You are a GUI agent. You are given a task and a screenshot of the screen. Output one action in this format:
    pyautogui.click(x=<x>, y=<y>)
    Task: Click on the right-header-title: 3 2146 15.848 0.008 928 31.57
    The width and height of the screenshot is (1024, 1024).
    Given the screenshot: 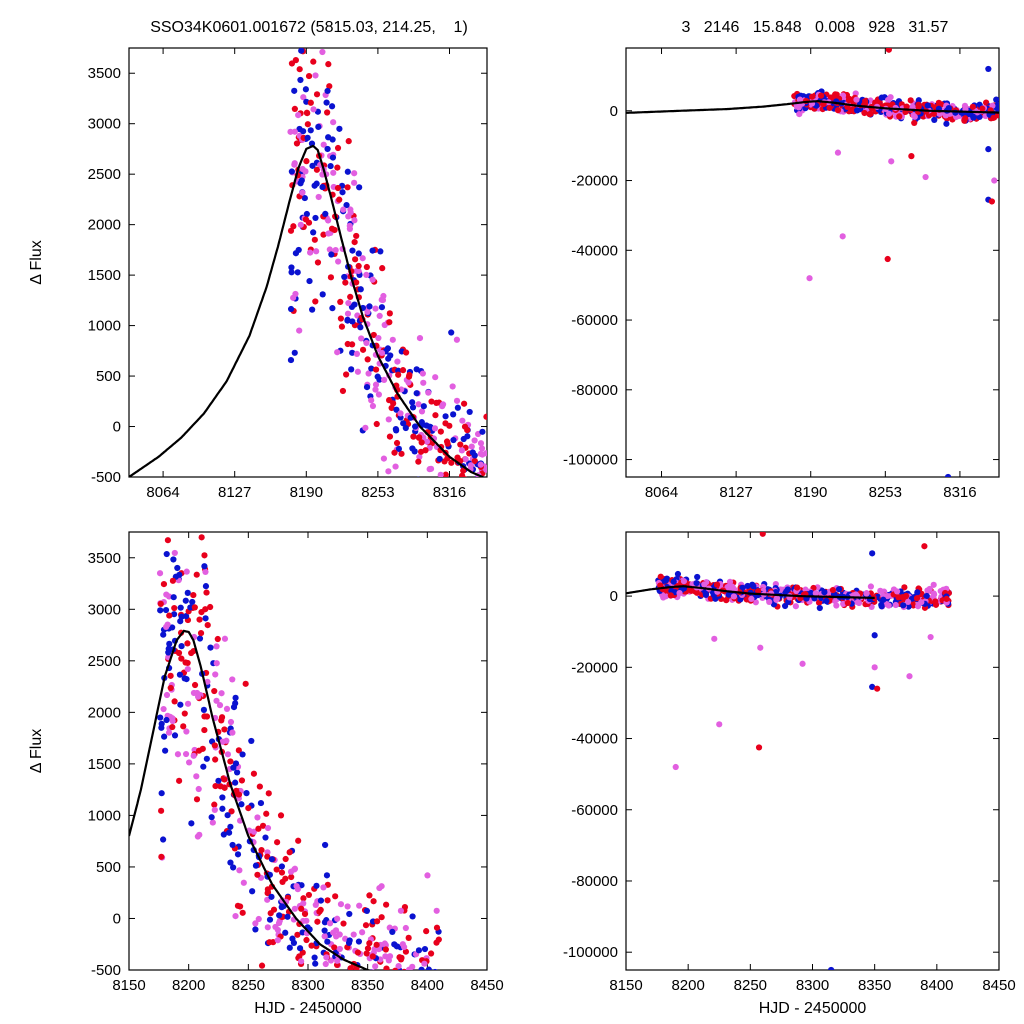 What is the action you would take?
    pyautogui.click(x=815, y=27)
    